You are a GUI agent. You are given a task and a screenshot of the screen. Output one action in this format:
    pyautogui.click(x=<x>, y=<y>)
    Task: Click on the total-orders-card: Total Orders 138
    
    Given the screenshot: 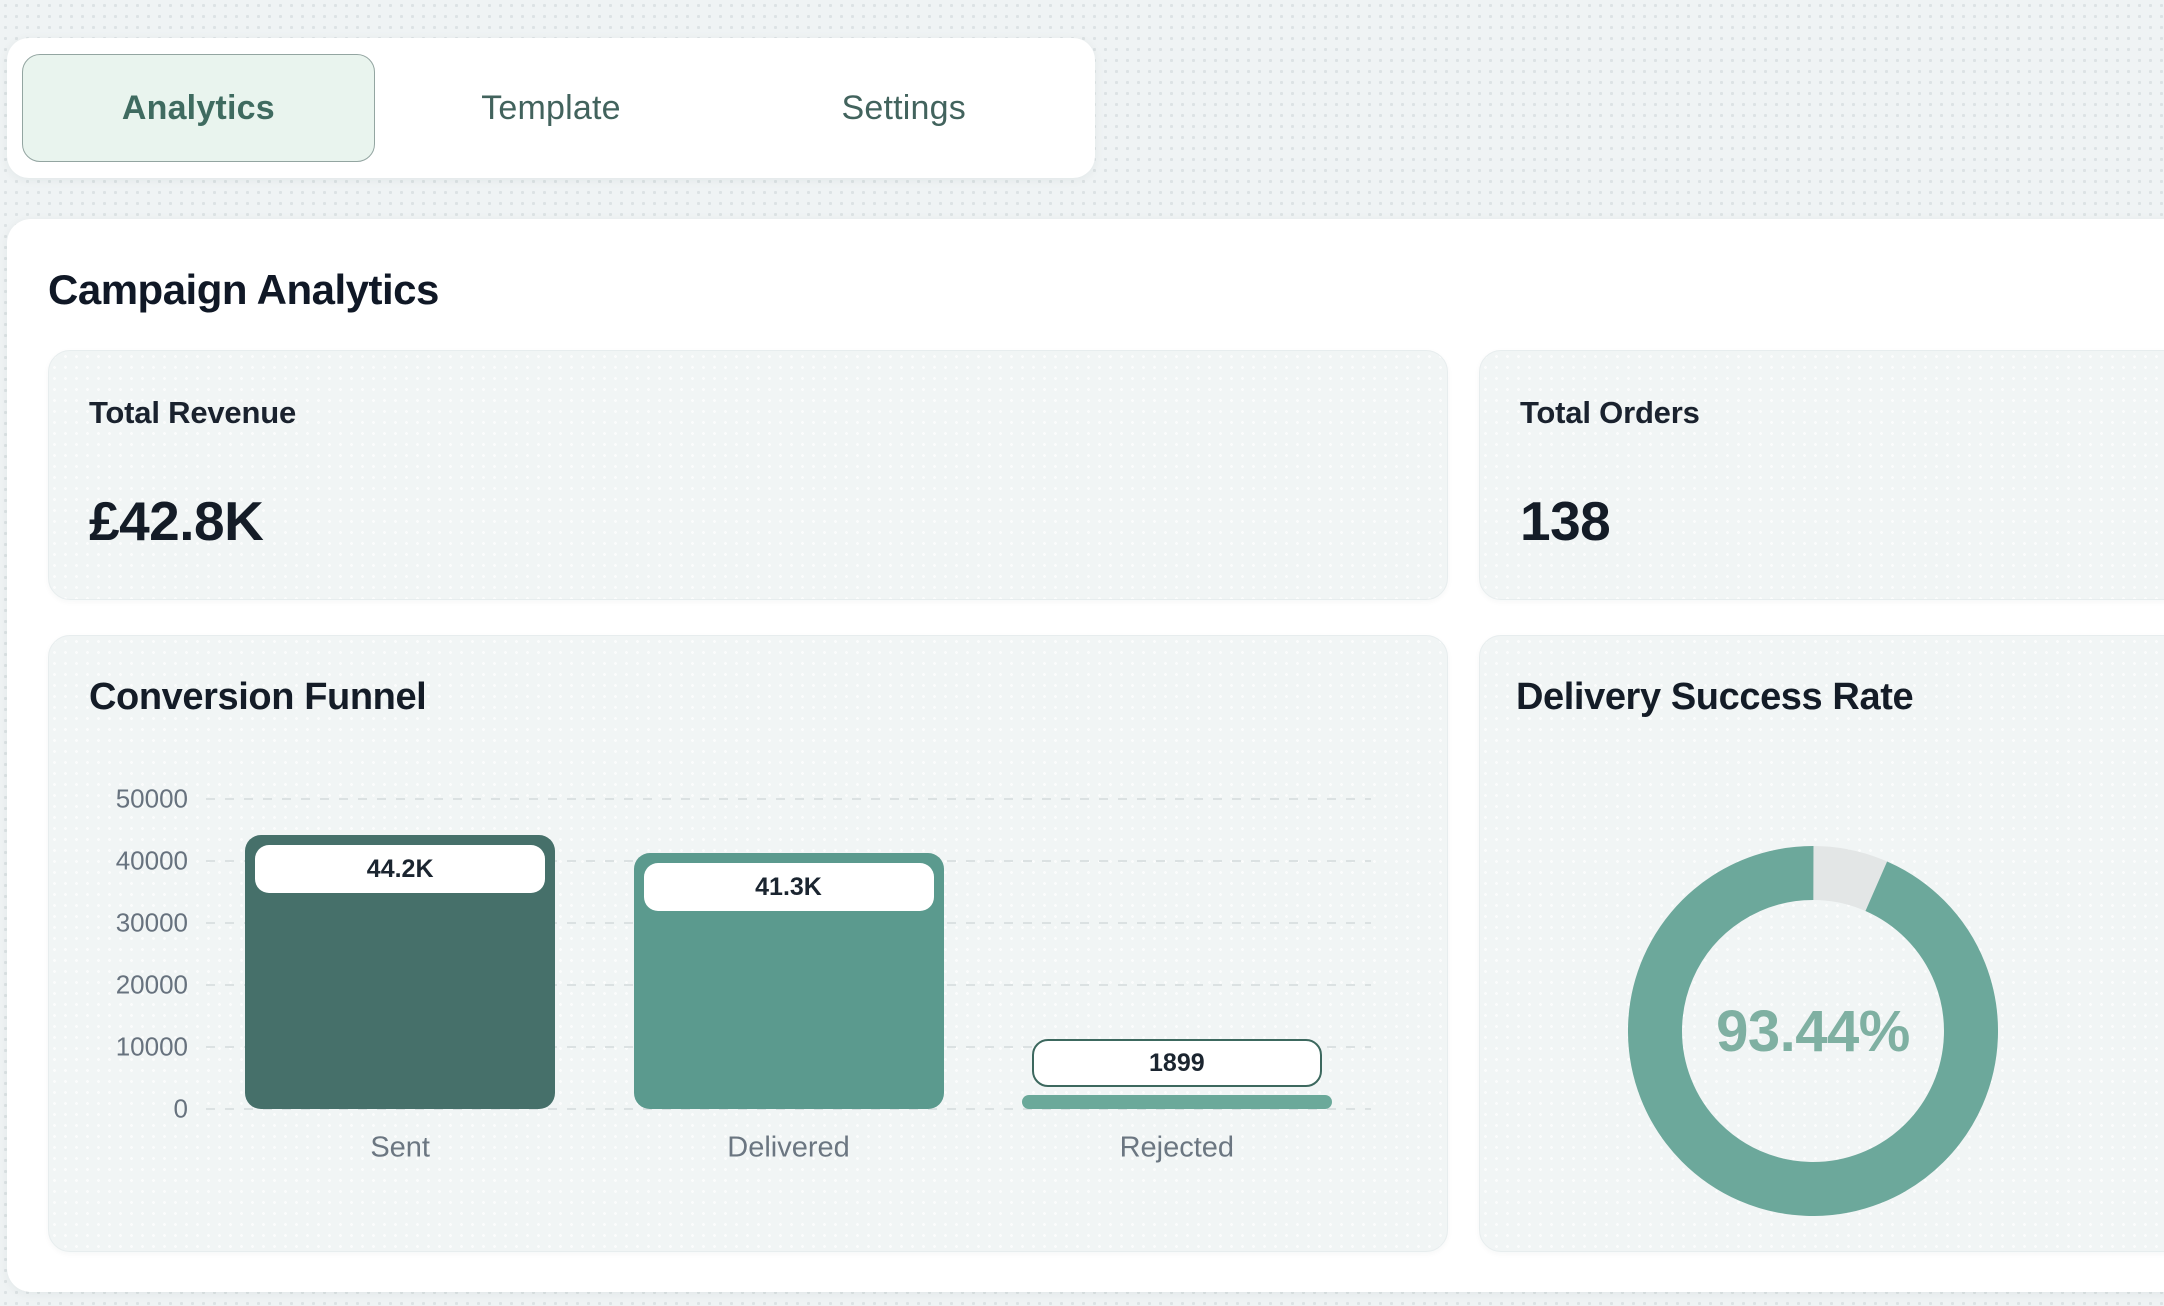 What is the action you would take?
    pyautogui.click(x=1821, y=475)
    